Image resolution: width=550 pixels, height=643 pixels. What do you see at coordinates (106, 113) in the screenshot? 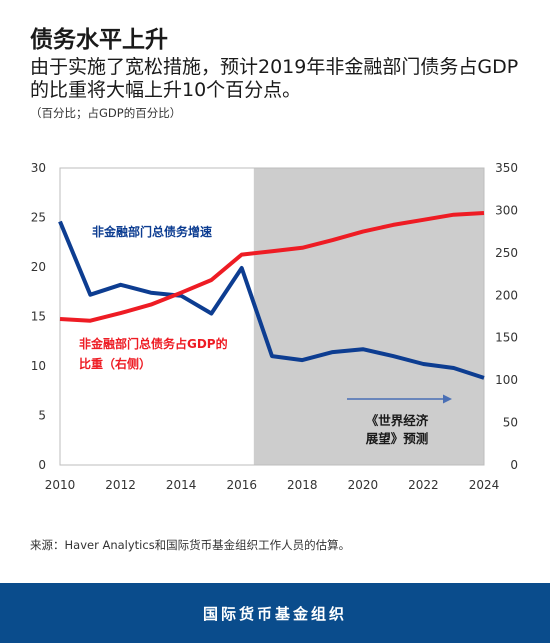
I see `units-note: （百分比；占GDP的百分比）` at bounding box center [106, 113].